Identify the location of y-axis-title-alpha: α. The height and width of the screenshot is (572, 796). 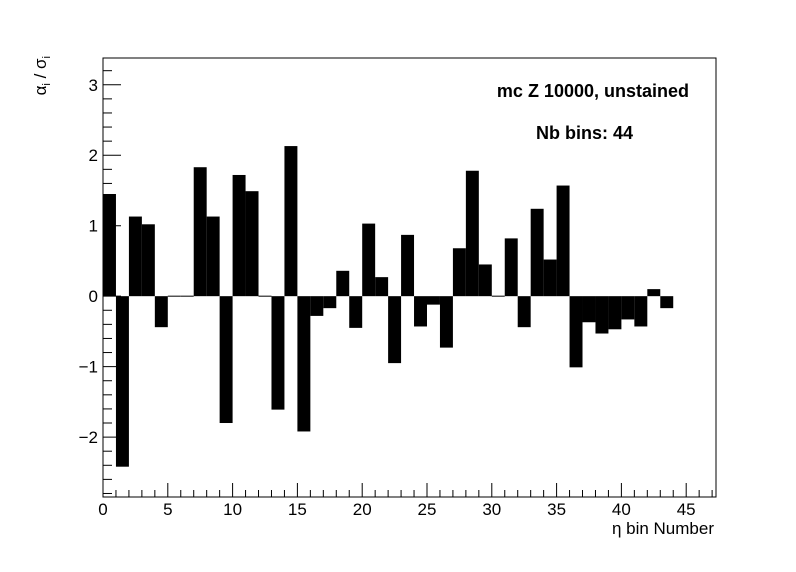
(40, 90).